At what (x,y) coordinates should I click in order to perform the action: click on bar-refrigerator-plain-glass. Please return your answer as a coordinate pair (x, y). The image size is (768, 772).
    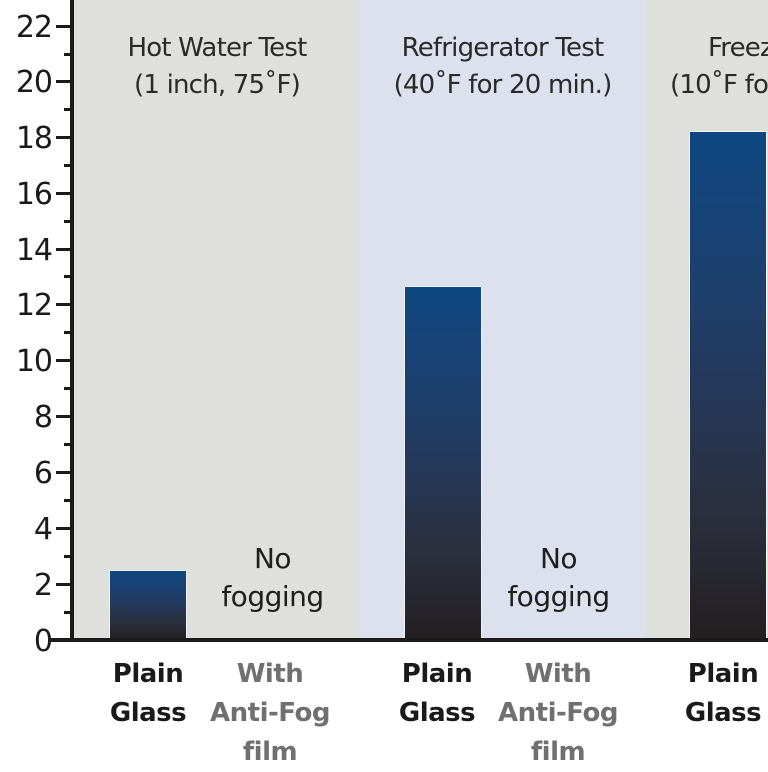
    Looking at the image, I should click on (443, 463).